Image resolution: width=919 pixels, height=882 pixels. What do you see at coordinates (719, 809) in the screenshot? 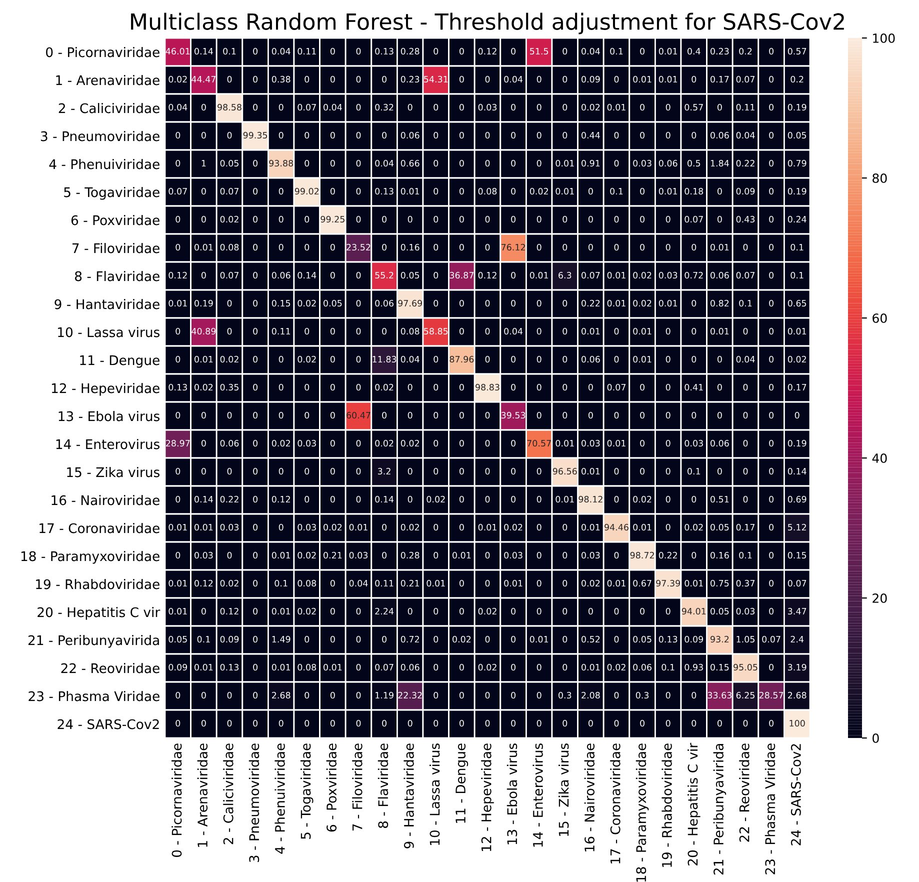
I see `x-tick-label: 21 - Peribunyavirida` at bounding box center [719, 809].